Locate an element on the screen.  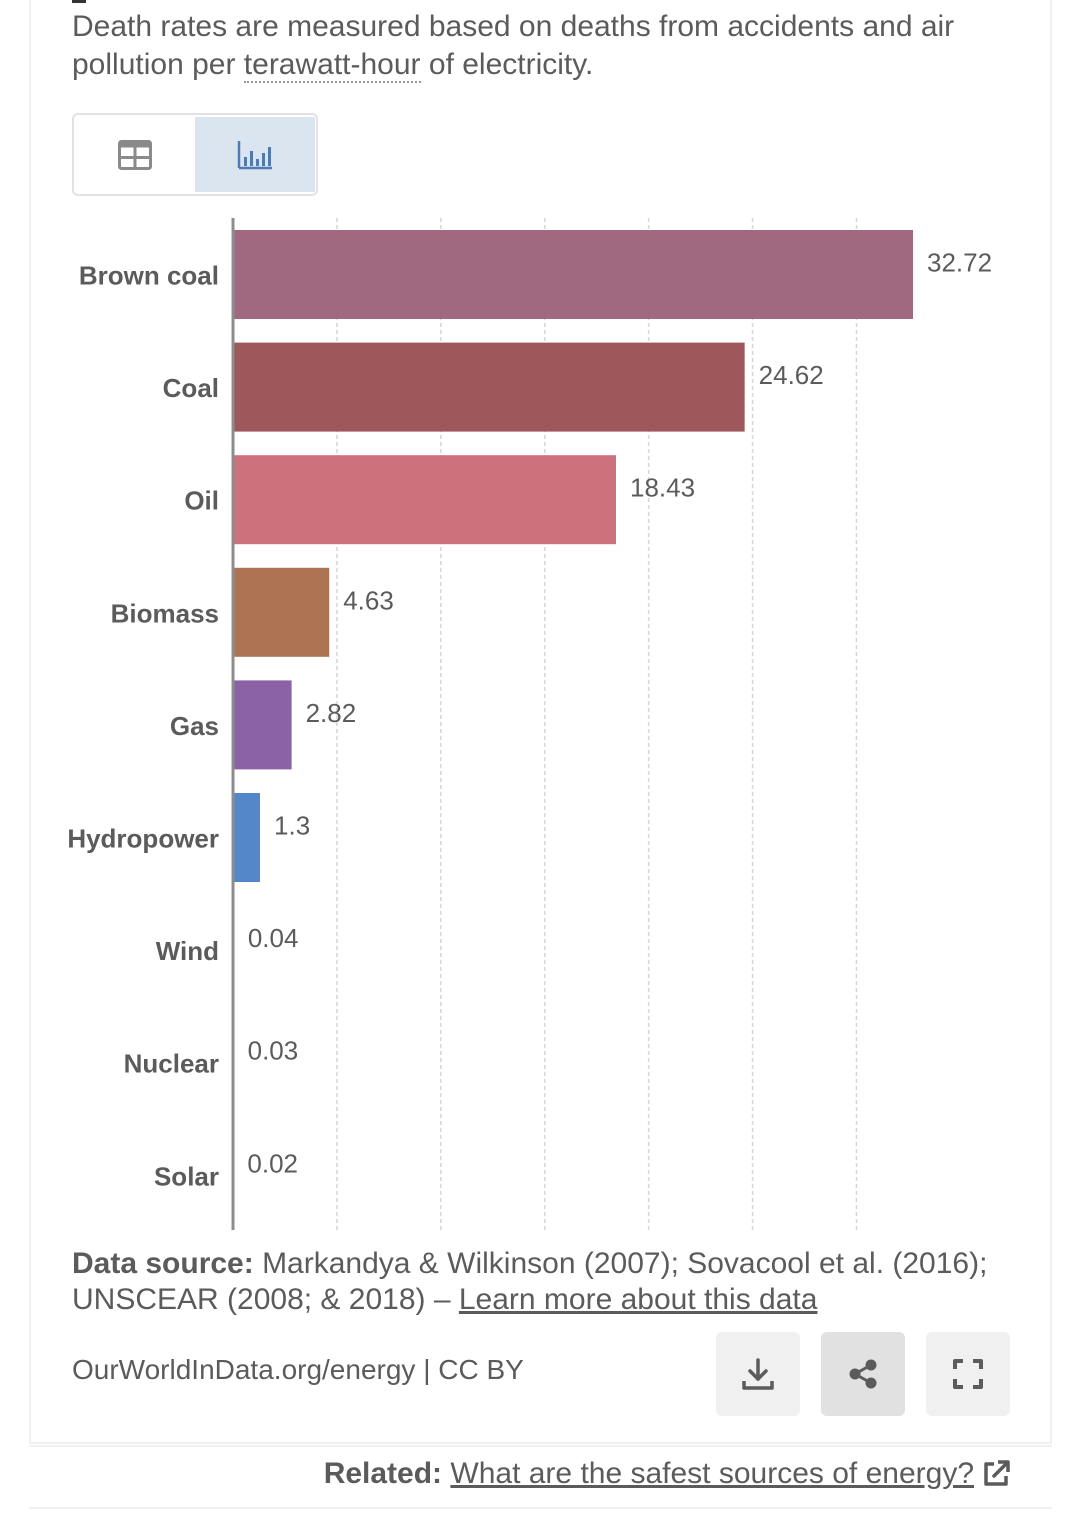
download-button is located at coordinates (758, 1374).